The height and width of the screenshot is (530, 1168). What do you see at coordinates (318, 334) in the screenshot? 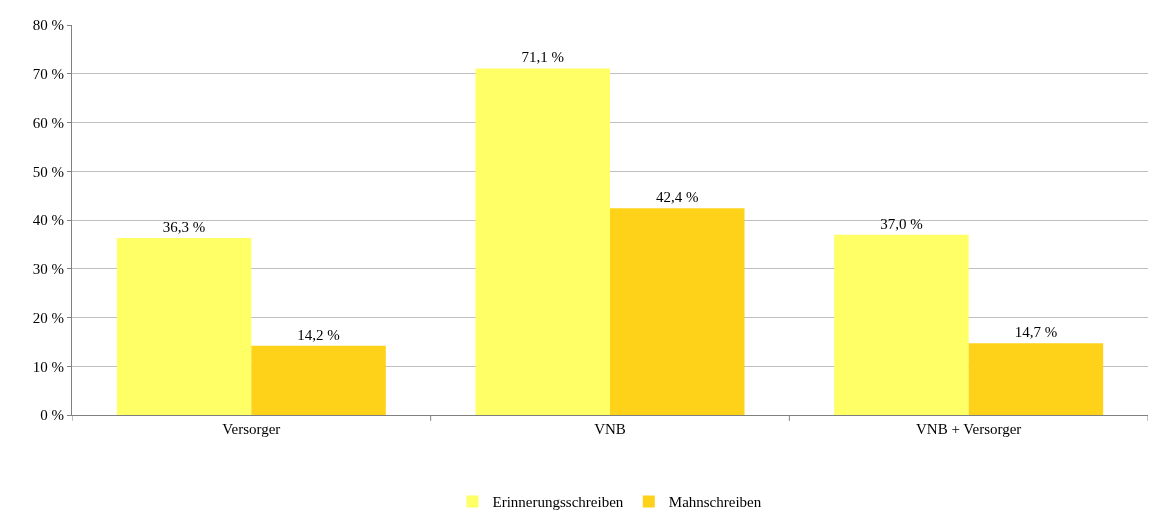
I see `data-label: 14,2 %` at bounding box center [318, 334].